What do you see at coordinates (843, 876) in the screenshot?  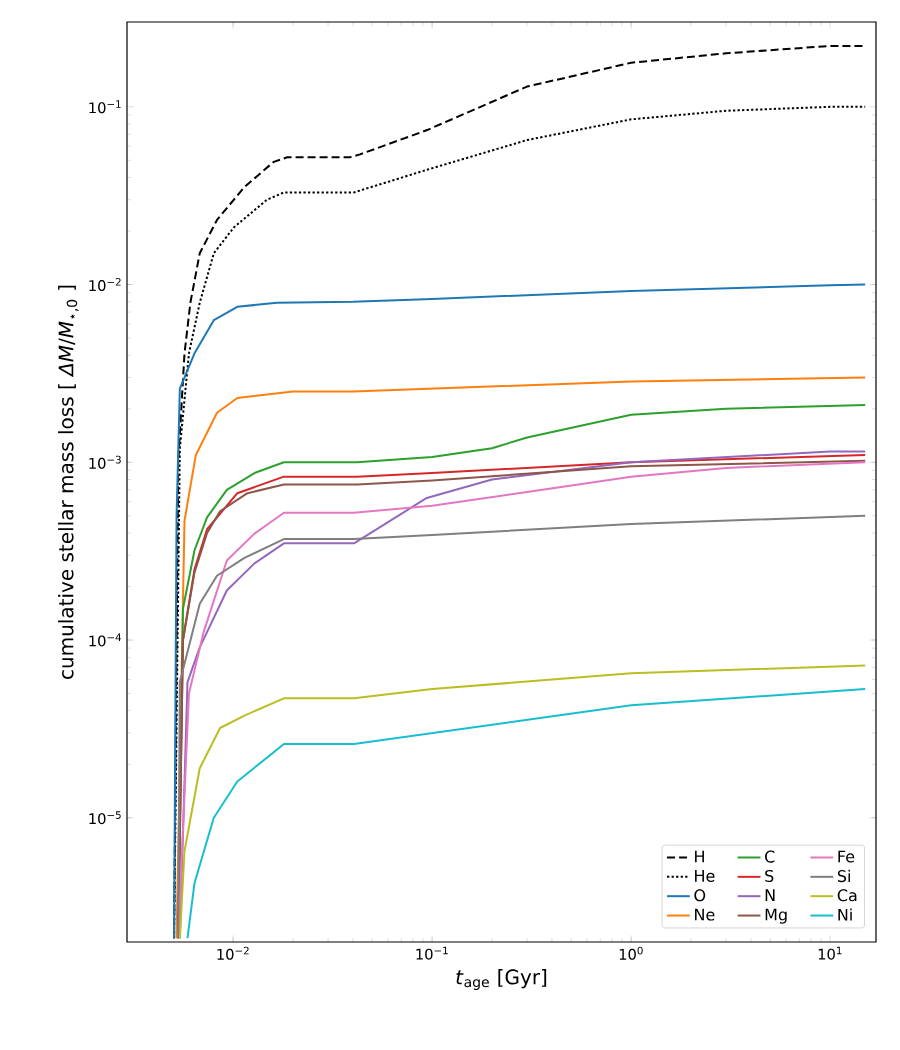 I see `legend-label: Si` at bounding box center [843, 876].